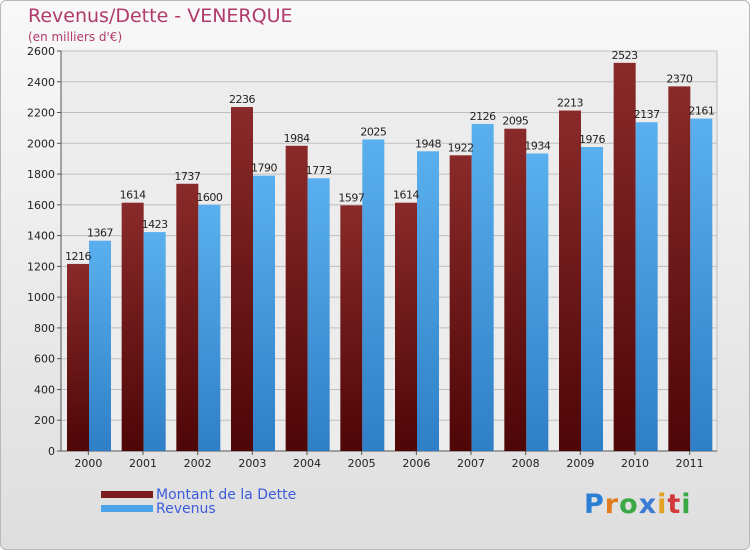  What do you see at coordinates (264, 168) in the screenshot?
I see `data-label-revenus: 1790` at bounding box center [264, 168].